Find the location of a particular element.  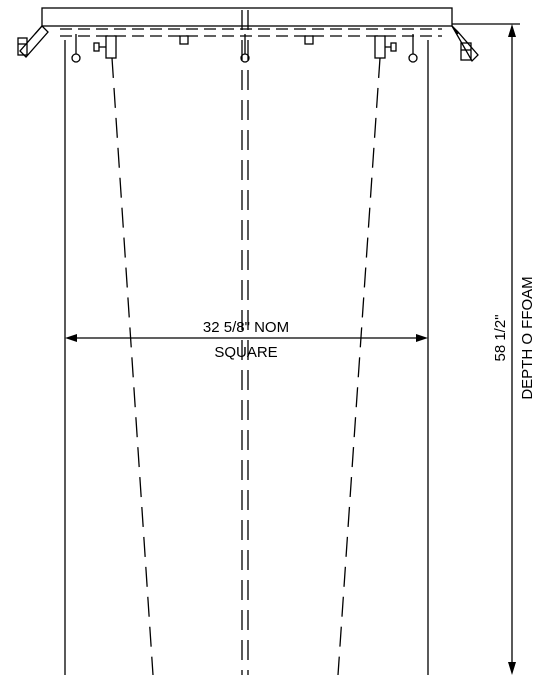

frame-hidden-lines is located at coordinates (251, 32).